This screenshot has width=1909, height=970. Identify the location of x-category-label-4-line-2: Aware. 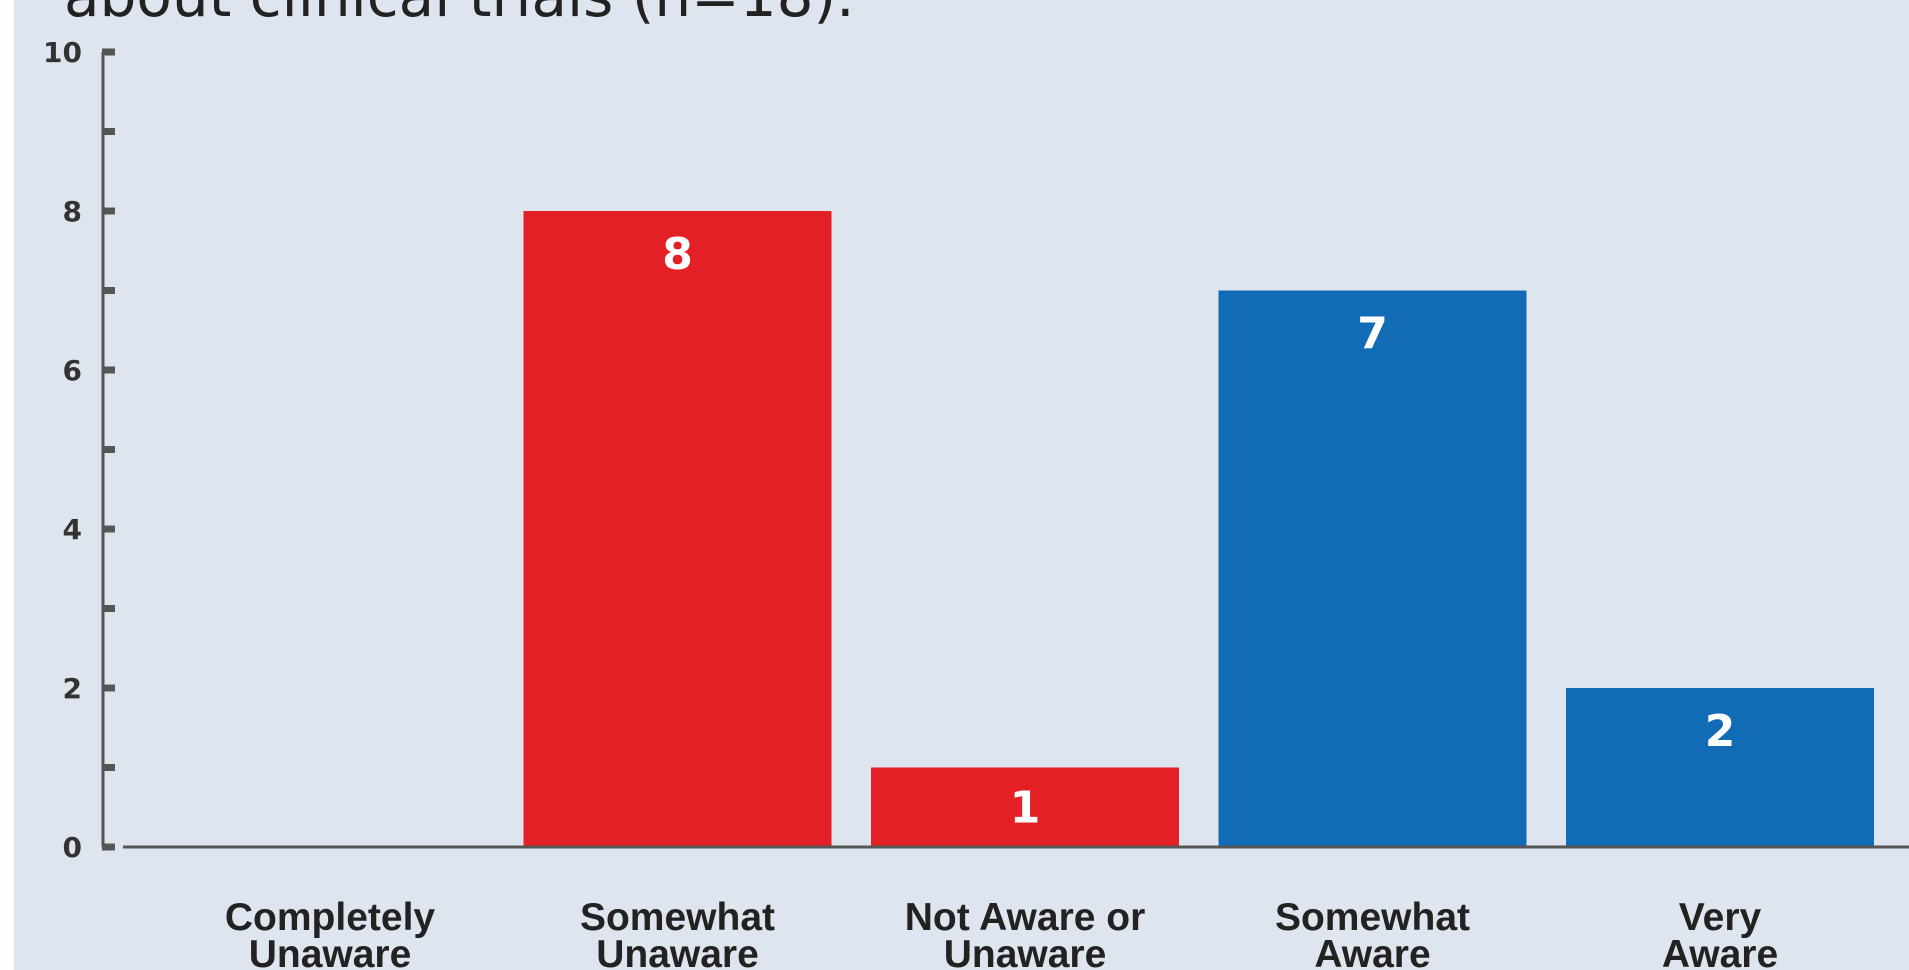
(1372, 951).